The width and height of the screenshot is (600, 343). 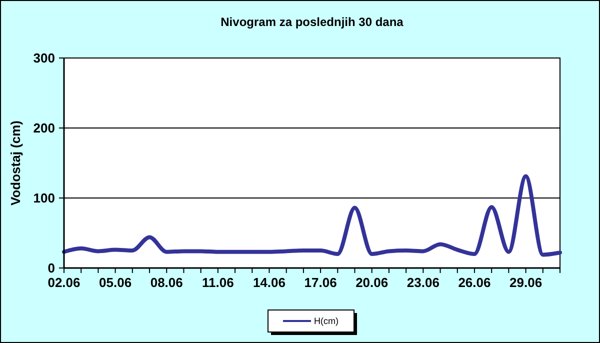 What do you see at coordinates (15, 163) in the screenshot?
I see `y-axis-title: Vodostaj (cm)` at bounding box center [15, 163].